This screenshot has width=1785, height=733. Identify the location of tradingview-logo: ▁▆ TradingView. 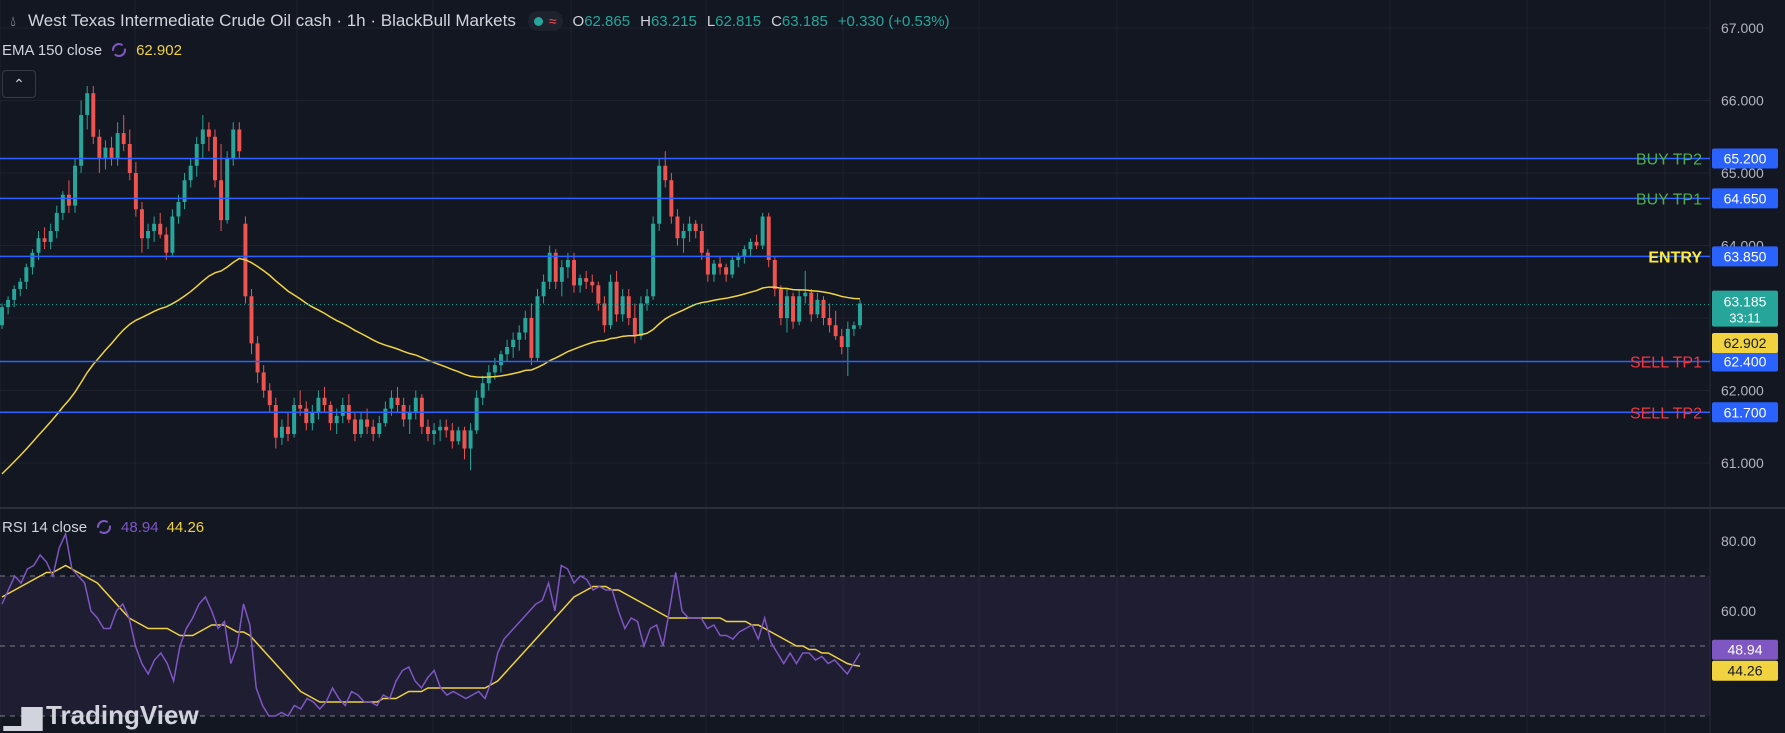
(101, 715).